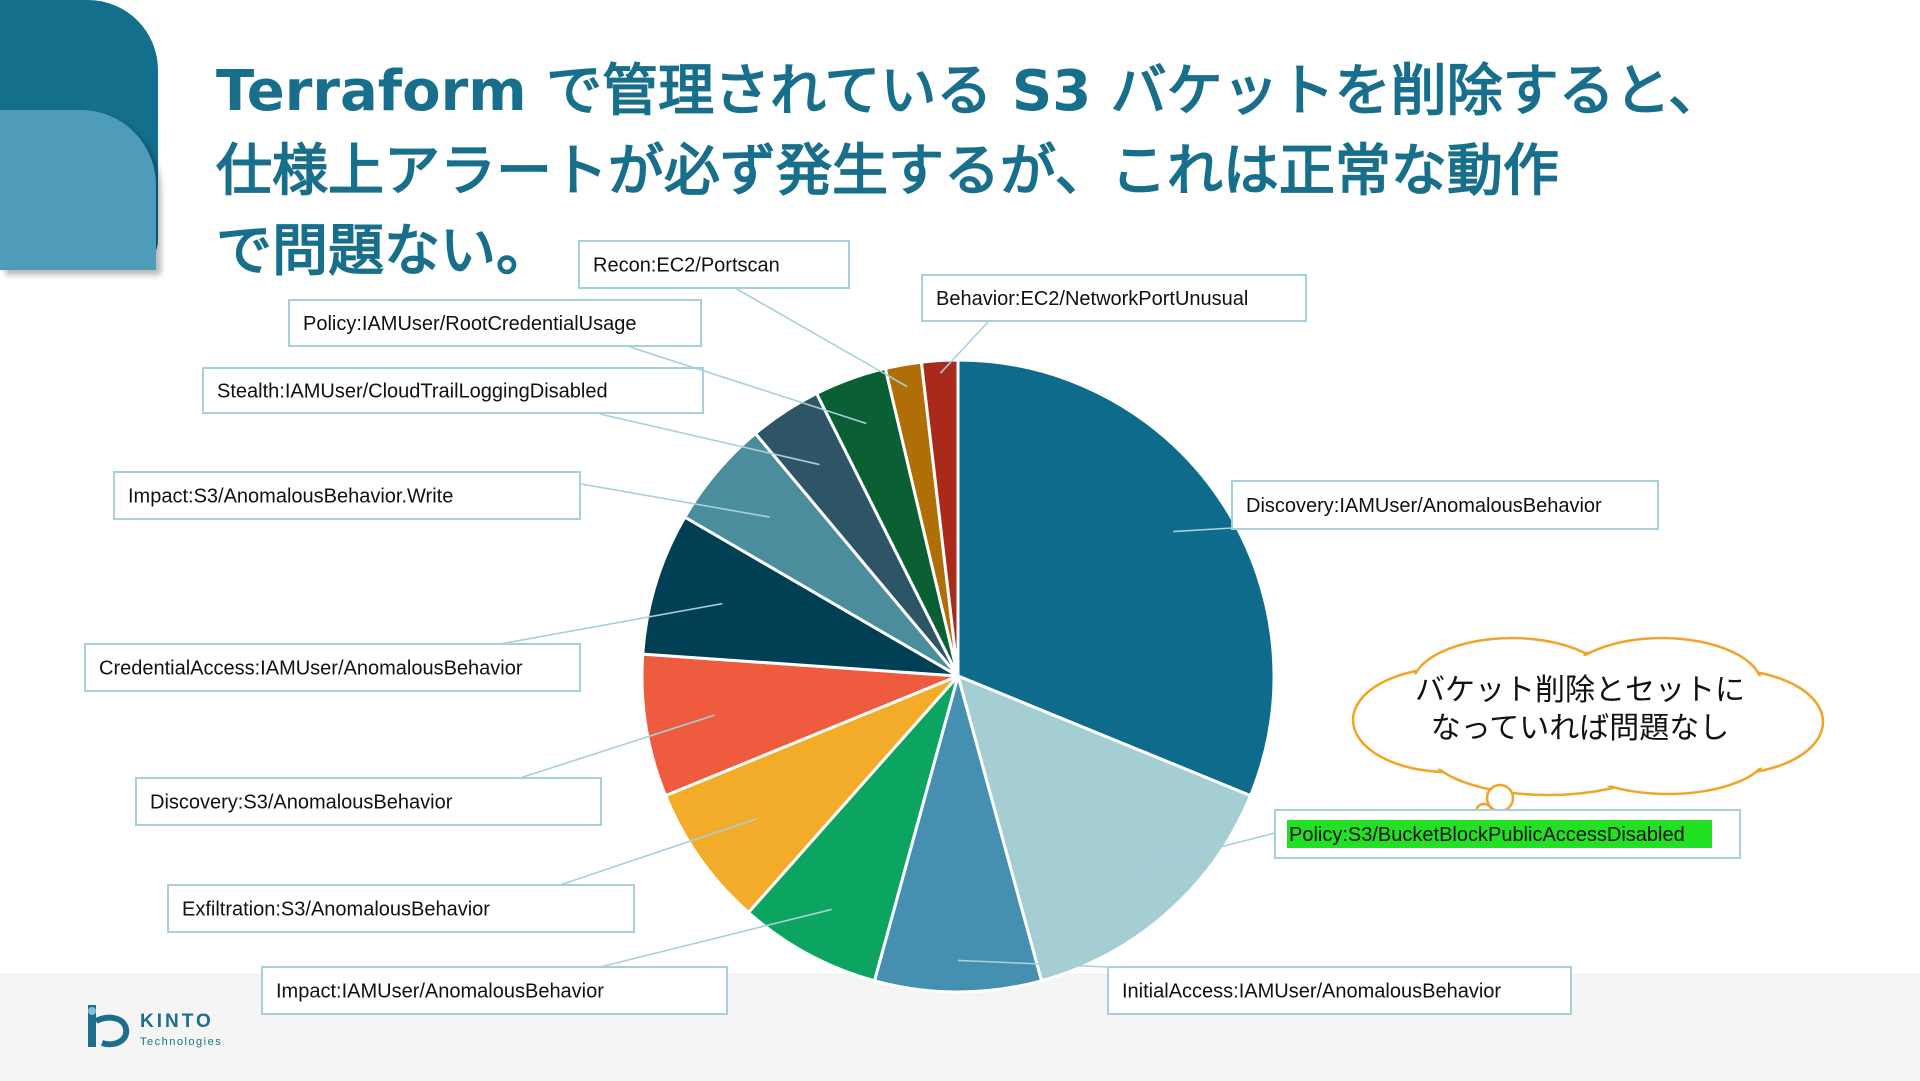 Image resolution: width=1920 pixels, height=1081 pixels. What do you see at coordinates (440, 992) in the screenshot?
I see `slice-label-text-3: Impact:IAMUser/AnomalousBehavior` at bounding box center [440, 992].